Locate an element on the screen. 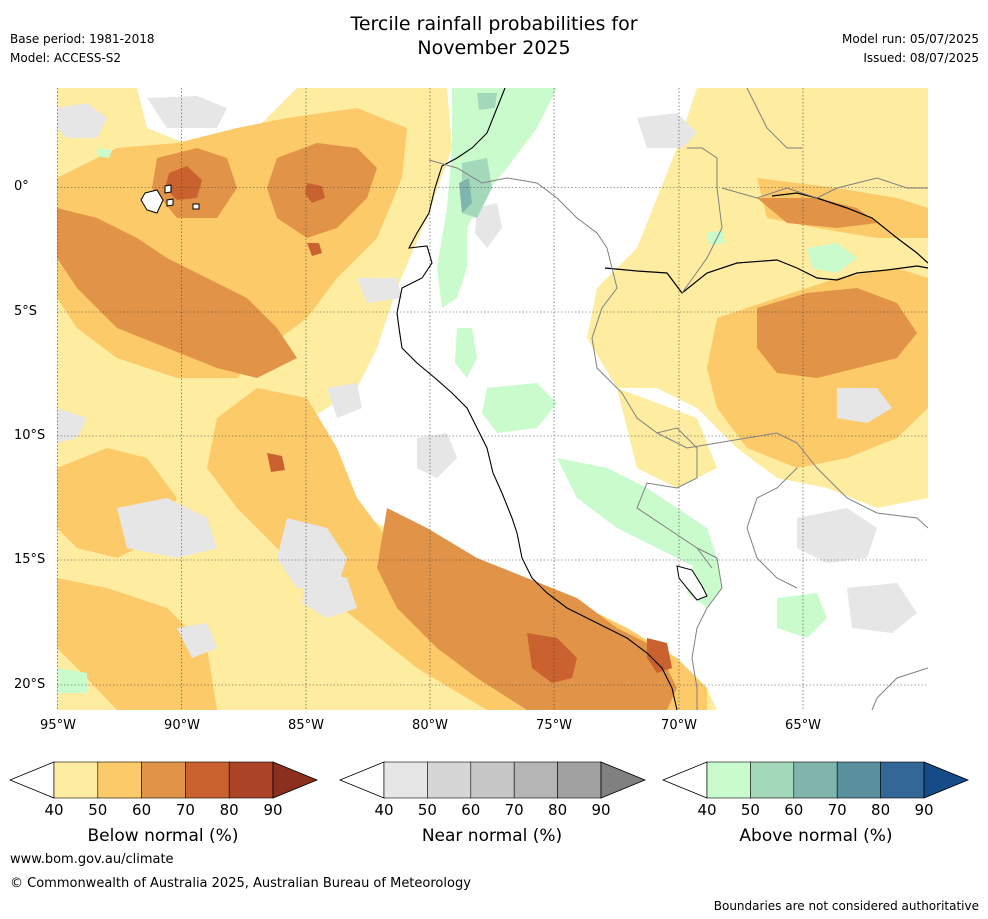 Image resolution: width=988 pixels, height=919 pixels. lon-label: 85°W is located at coordinates (306, 725).